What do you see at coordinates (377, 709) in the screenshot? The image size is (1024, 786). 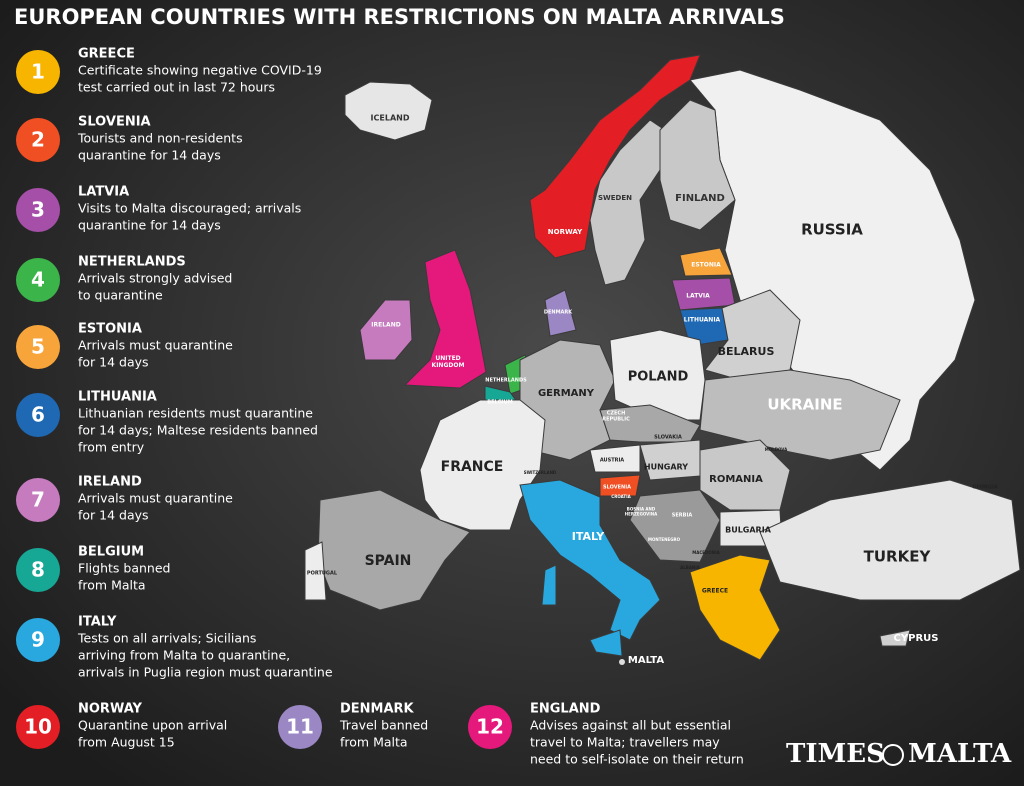 I see `country: DENMARK` at bounding box center [377, 709].